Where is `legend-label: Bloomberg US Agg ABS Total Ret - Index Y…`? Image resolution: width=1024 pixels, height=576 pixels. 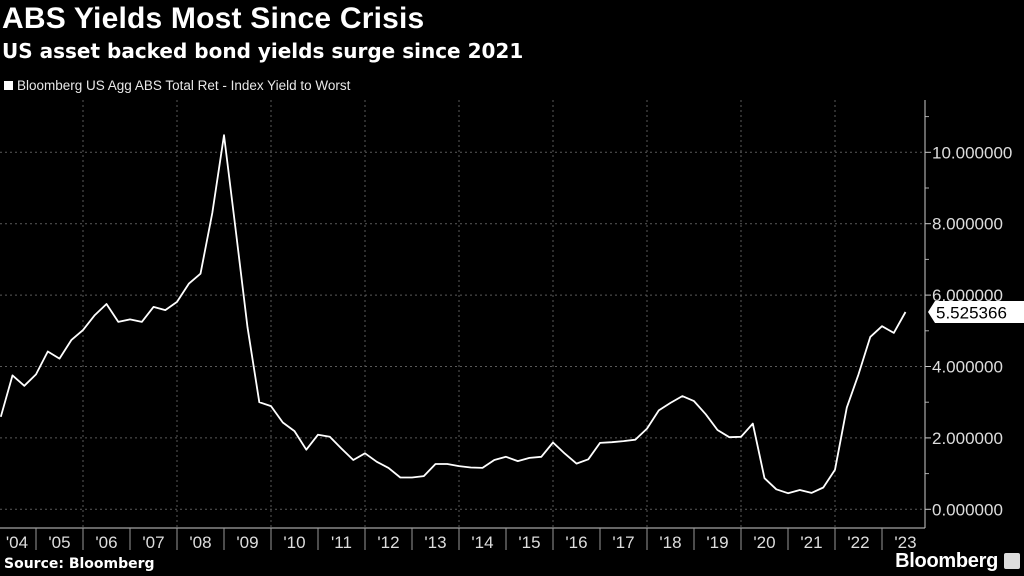
legend-label: Bloomberg US Agg ABS Total Ret - Index Y… is located at coordinates (184, 85).